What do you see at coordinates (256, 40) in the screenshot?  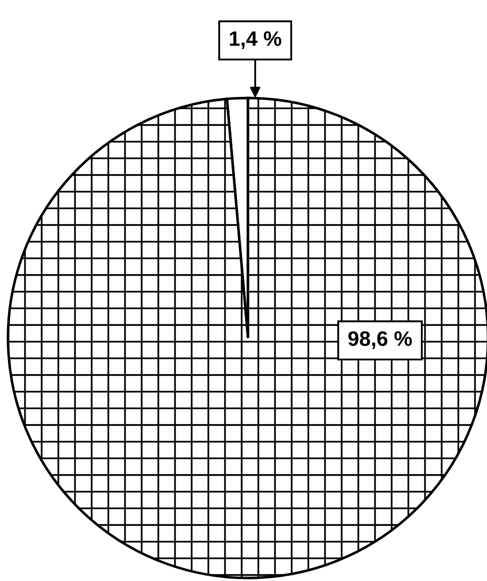 I see `data-label: 1,4 %` at bounding box center [256, 40].